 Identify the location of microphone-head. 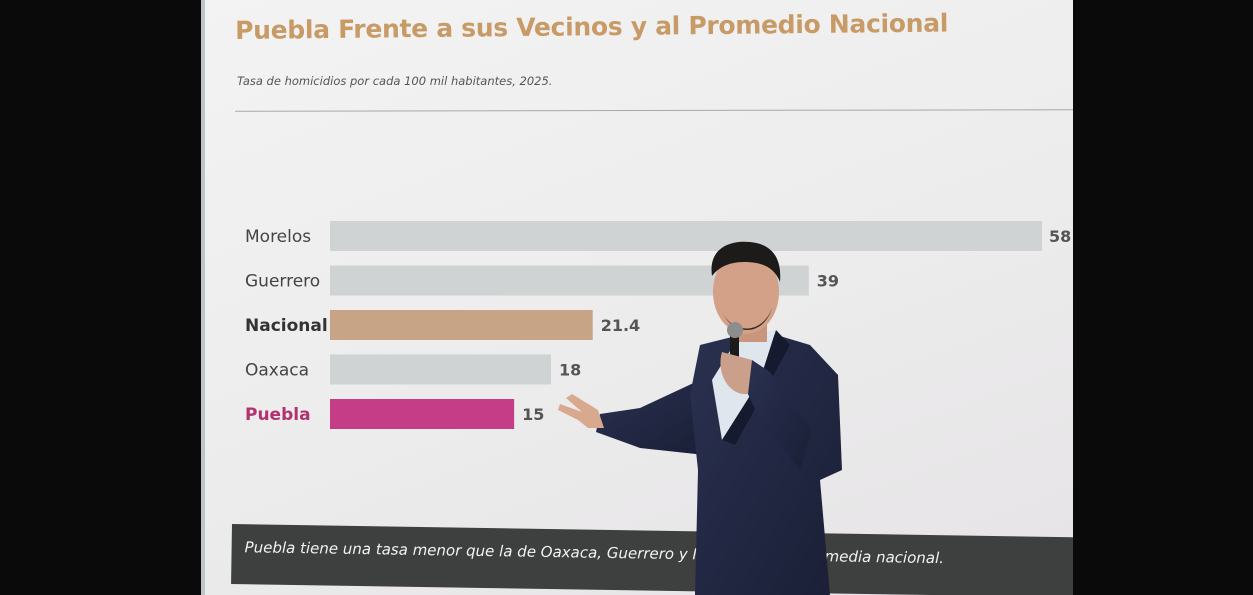
(735, 330).